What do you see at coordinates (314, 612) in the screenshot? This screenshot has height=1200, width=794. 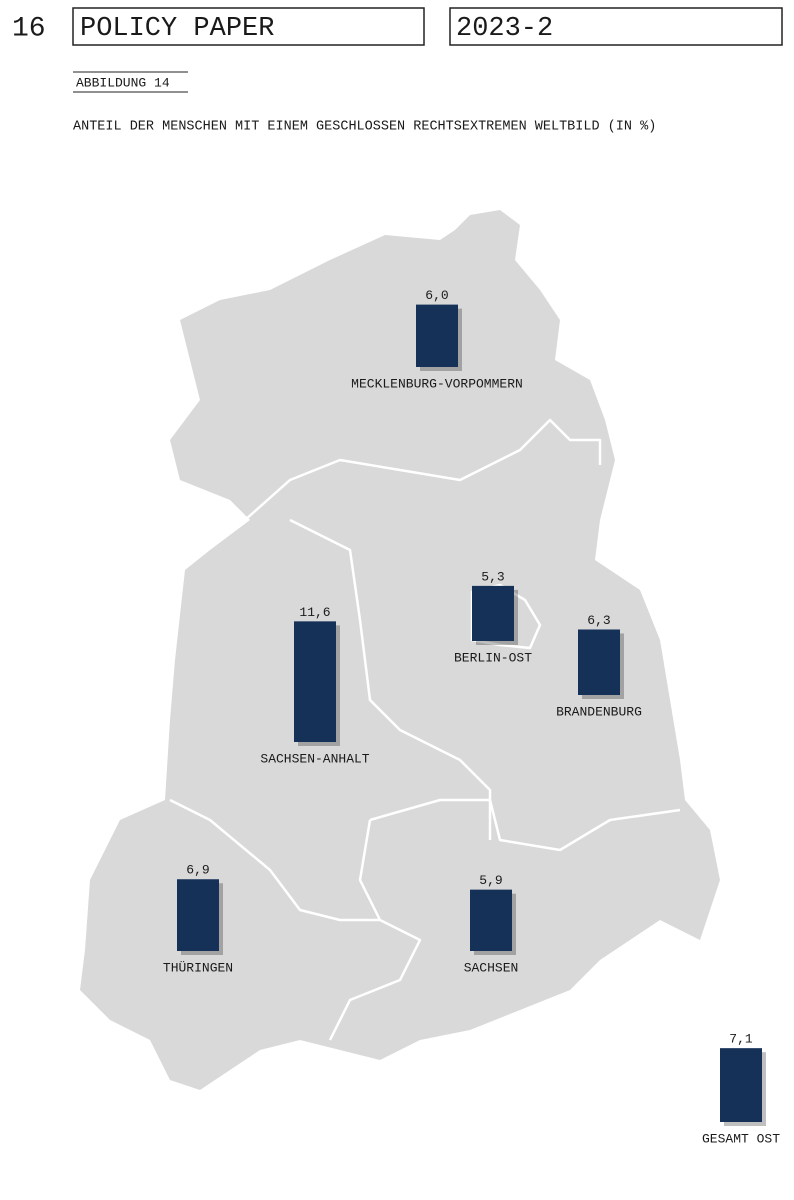 I see `value-label: 11,6` at bounding box center [314, 612].